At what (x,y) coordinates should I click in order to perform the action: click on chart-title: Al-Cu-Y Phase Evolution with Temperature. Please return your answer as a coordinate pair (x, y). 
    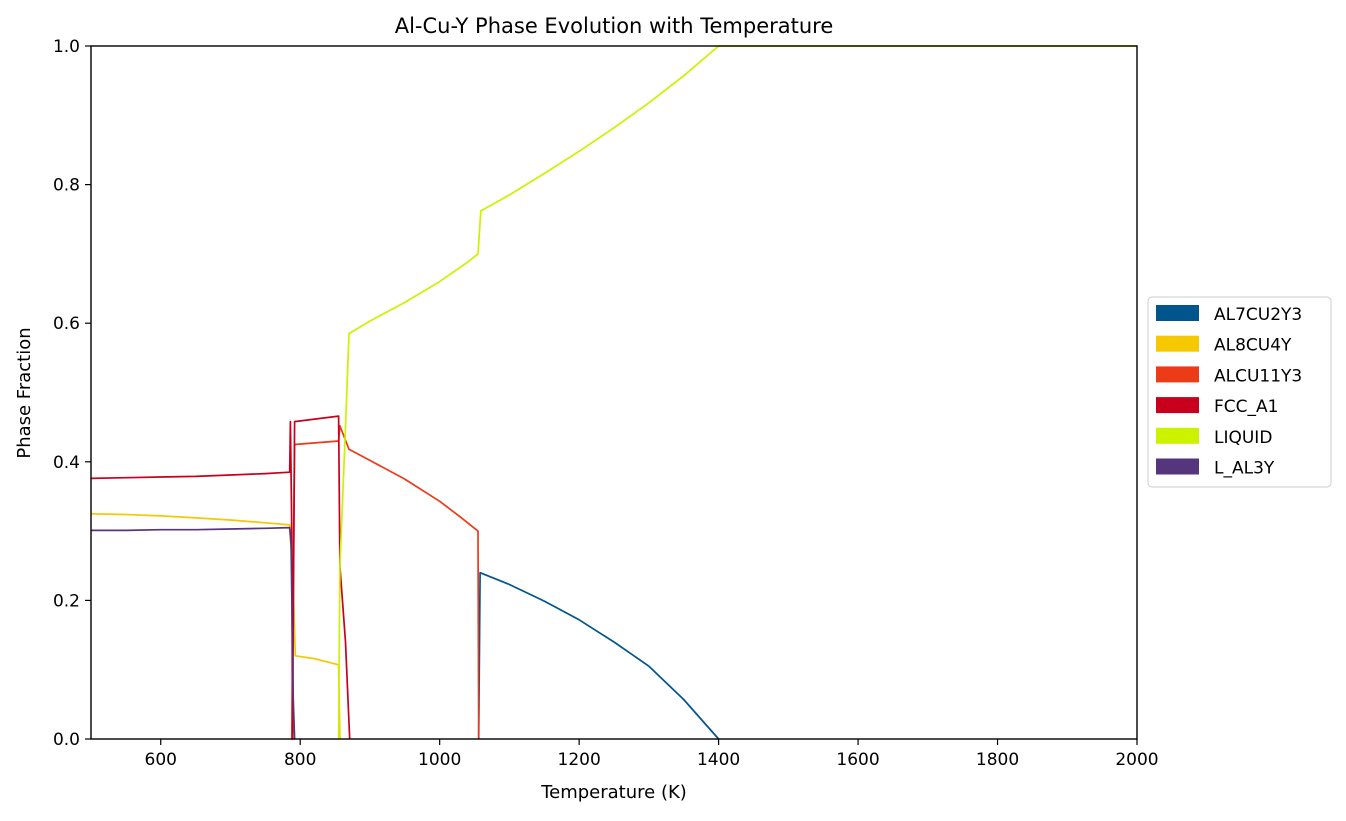
    Looking at the image, I should click on (614, 26).